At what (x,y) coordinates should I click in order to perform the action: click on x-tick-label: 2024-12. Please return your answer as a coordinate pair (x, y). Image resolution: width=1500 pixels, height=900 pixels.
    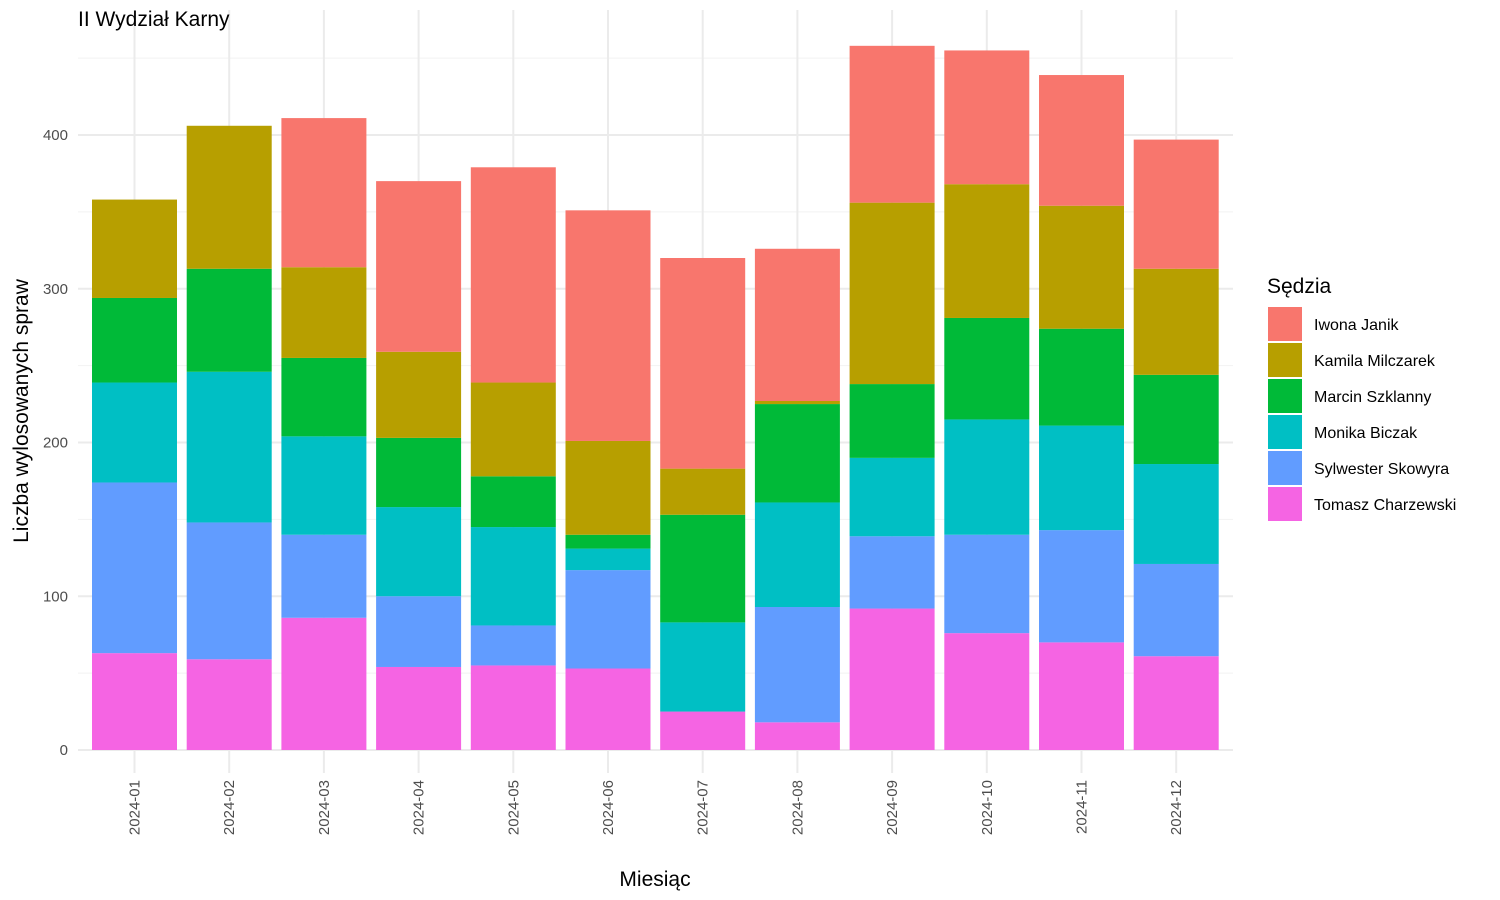
    Looking at the image, I should click on (1176, 807).